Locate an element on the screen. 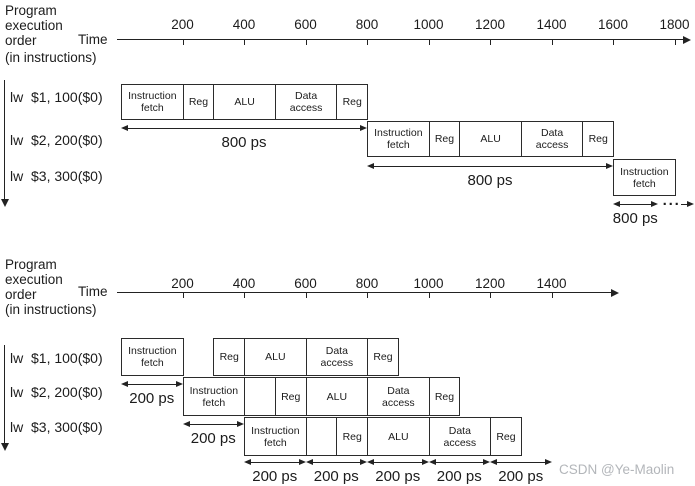  chart2-time-label: Time is located at coordinates (93, 291).